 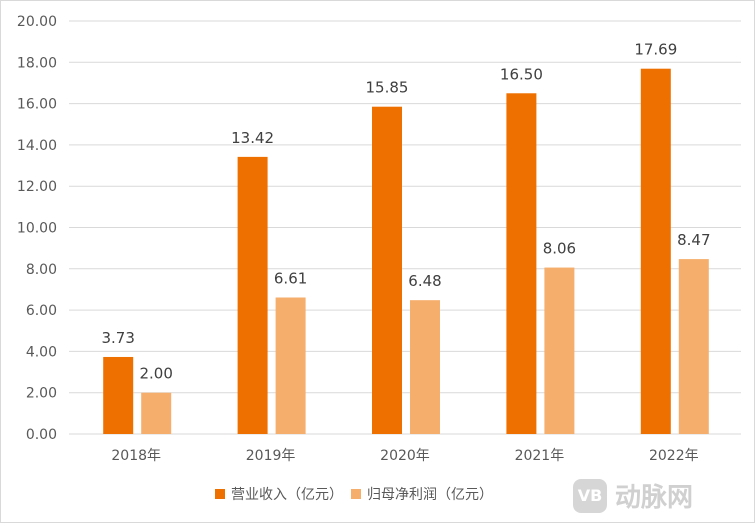 I want to click on legend: 营业收入（亿元） 归母净利润（亿元）, so click(x=358, y=494).